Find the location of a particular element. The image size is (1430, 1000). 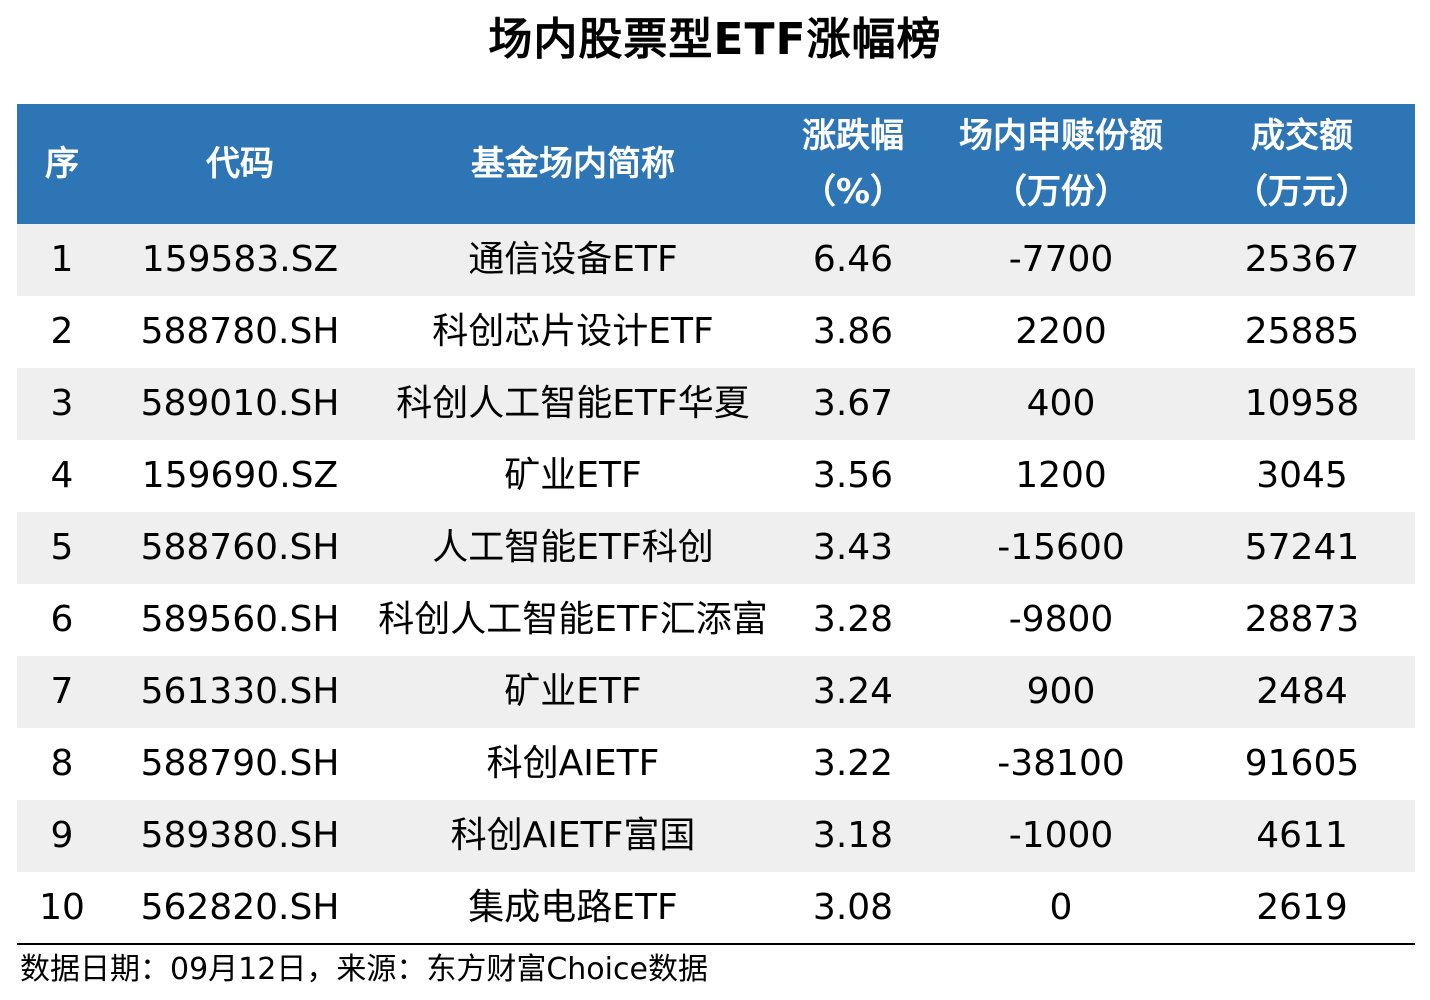

name-cell: 科创人工智能ETF华夏 is located at coordinates (573, 404).